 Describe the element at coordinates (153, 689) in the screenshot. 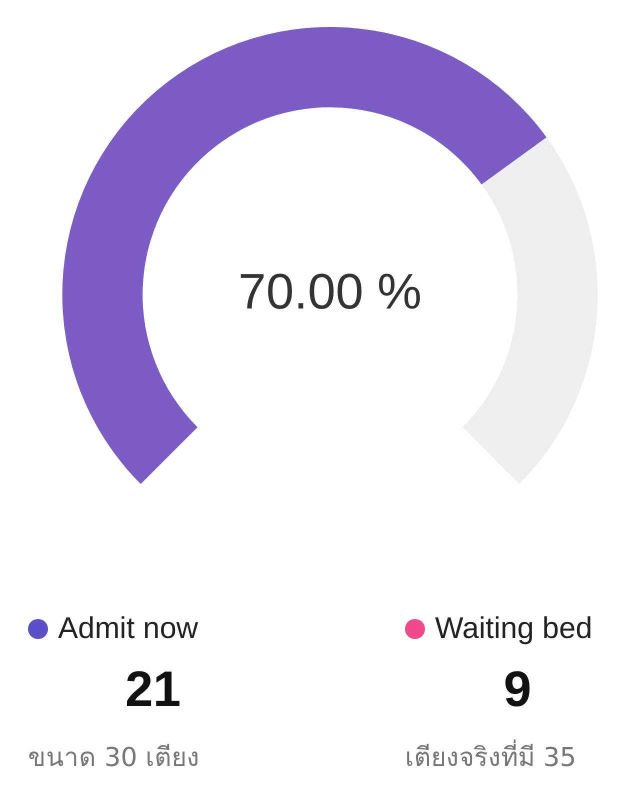

I see `text: 21` at that location.